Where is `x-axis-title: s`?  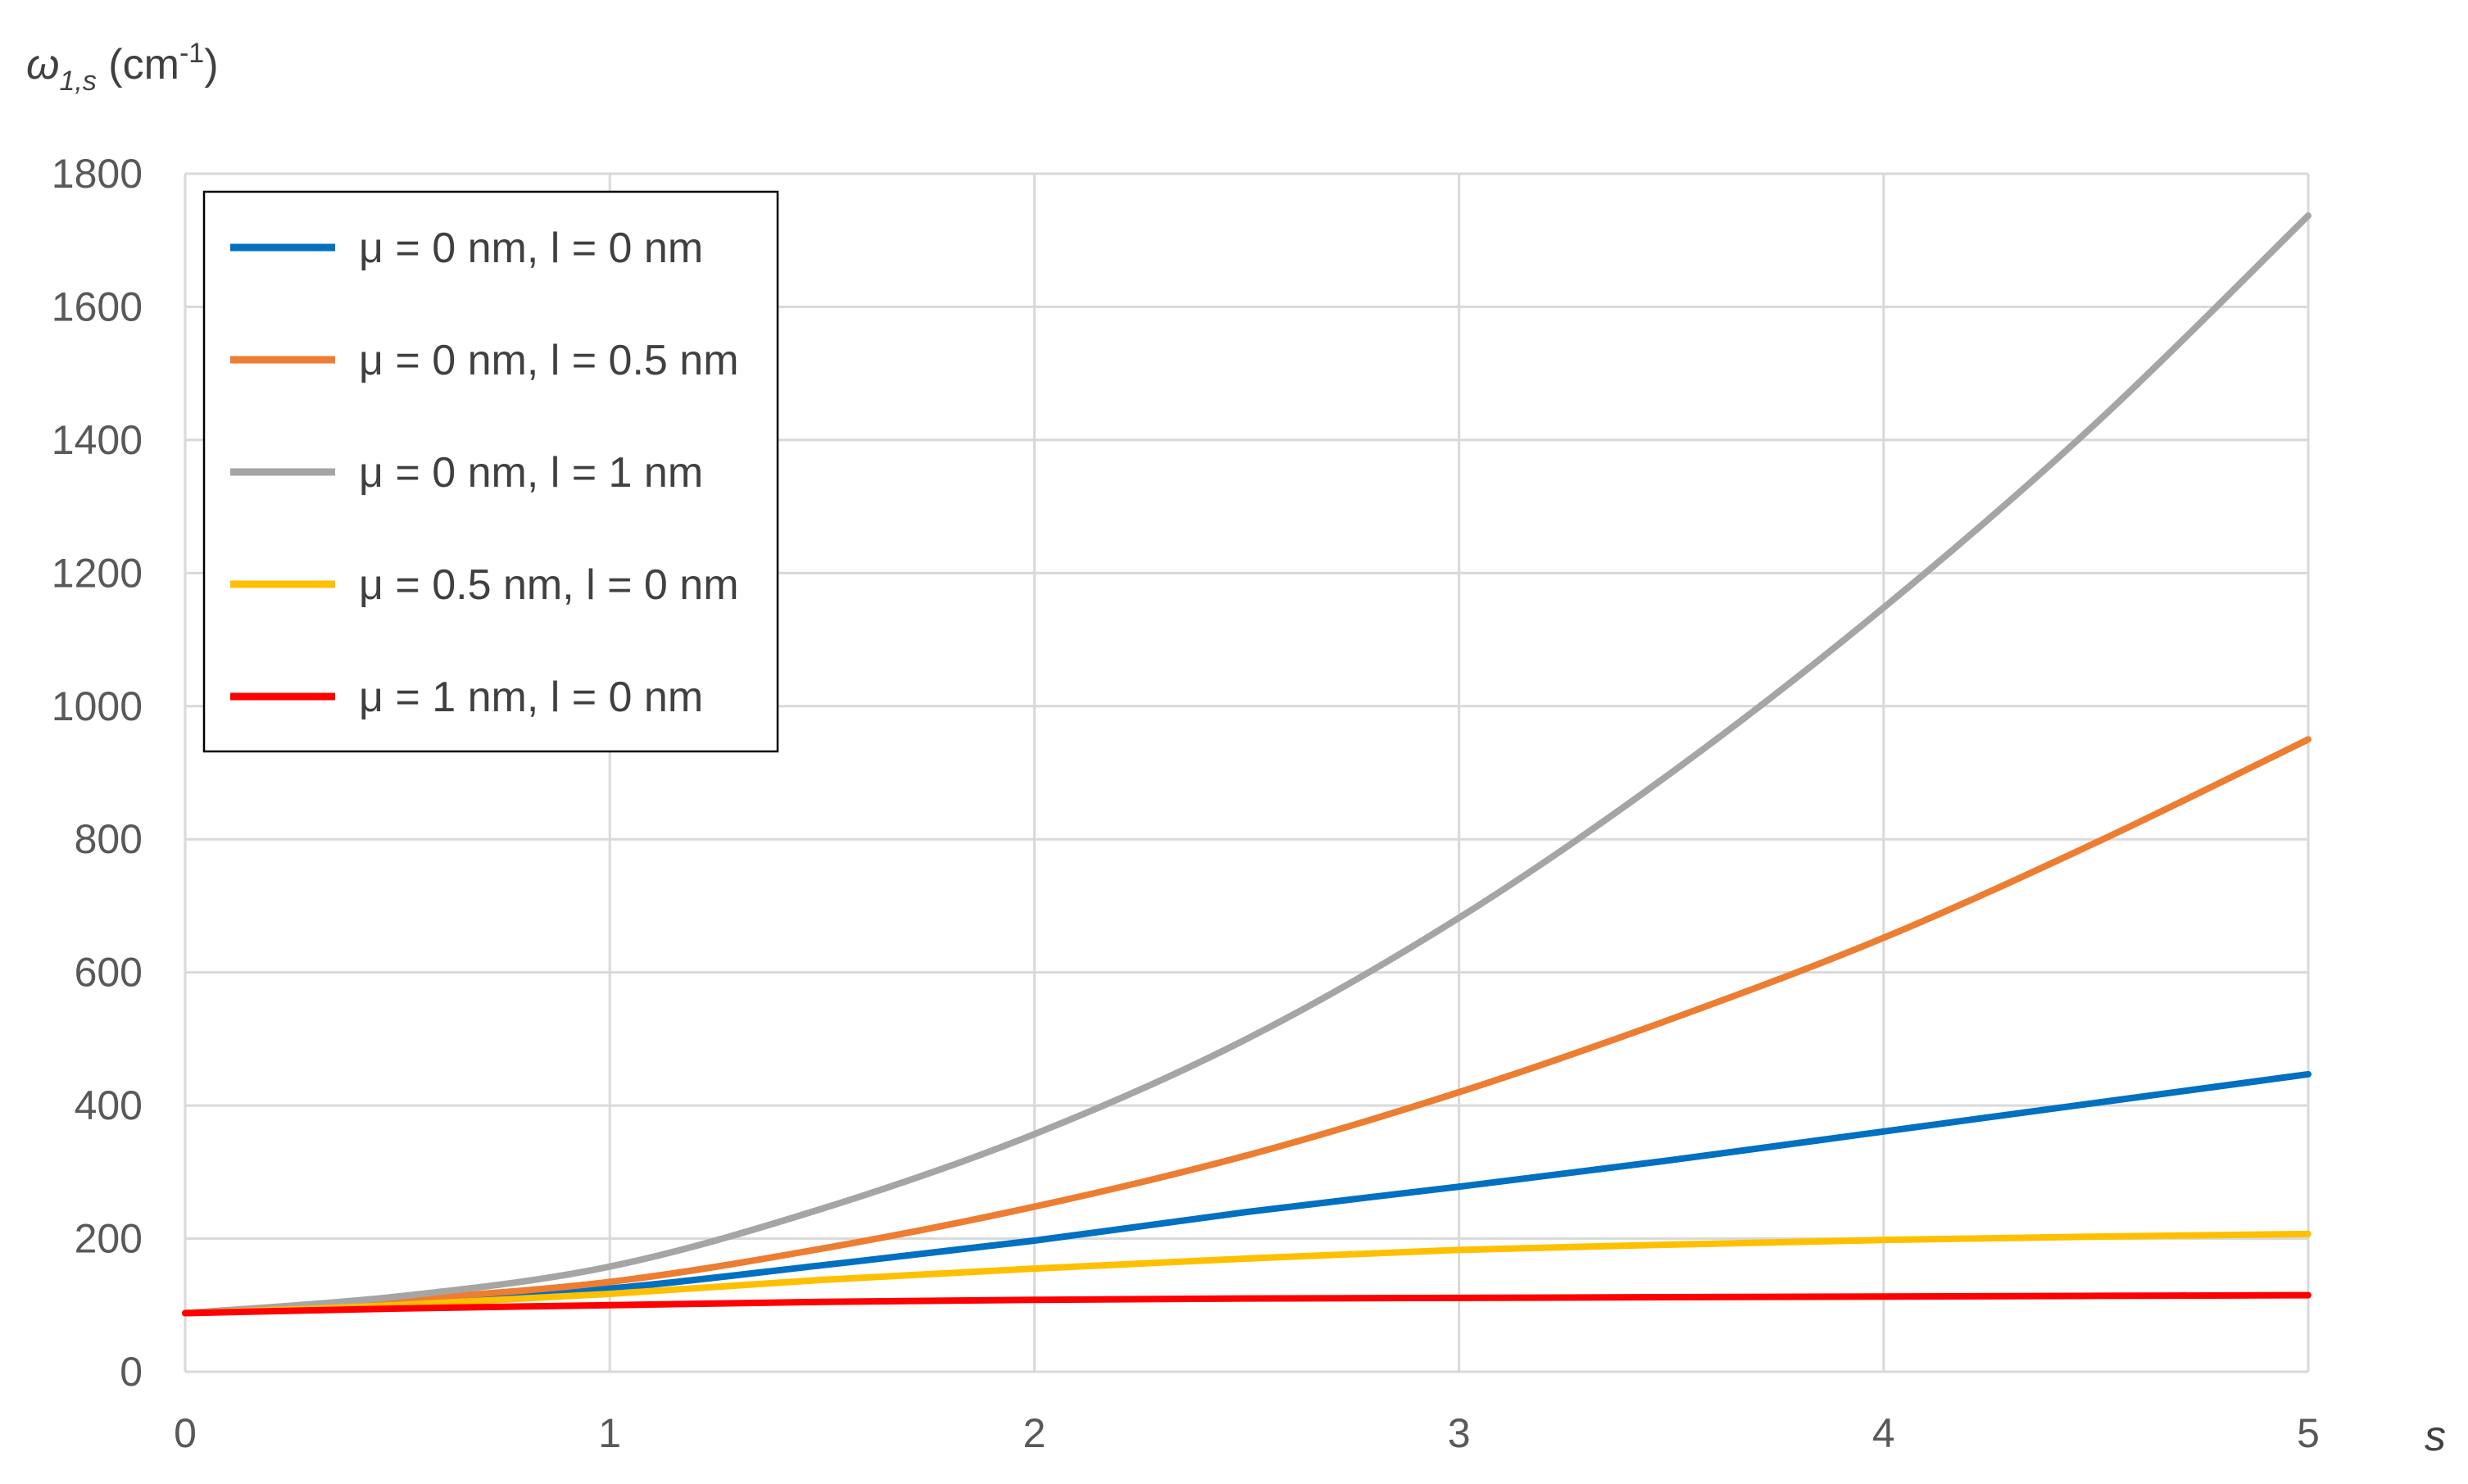 x-axis-title: s is located at coordinates (2435, 1436).